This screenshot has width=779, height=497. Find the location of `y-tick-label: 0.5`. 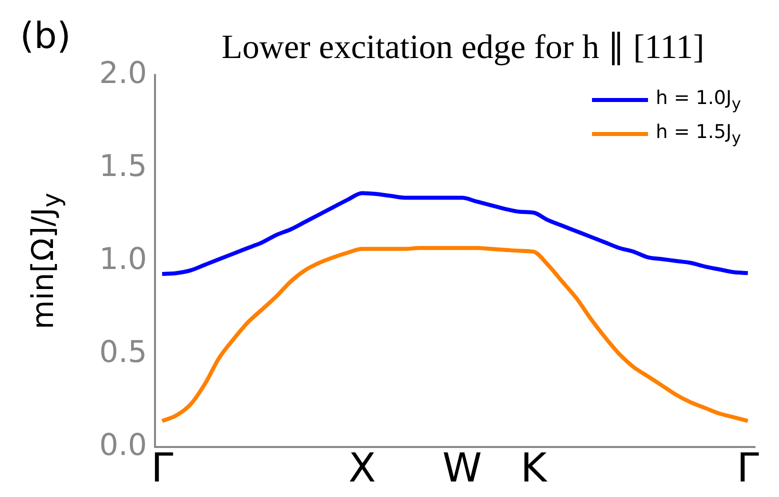

y-tick-label: 0.5 is located at coordinates (123, 352).